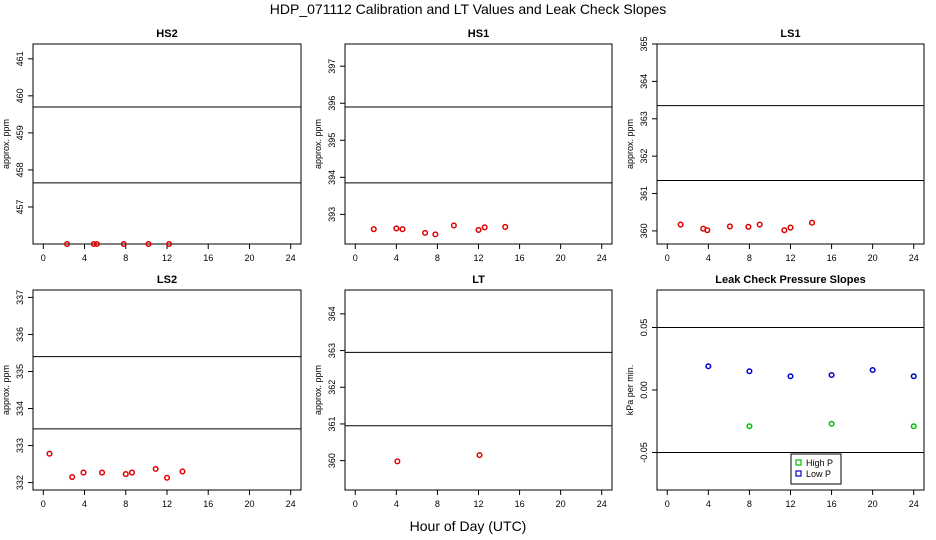 The width and height of the screenshot is (936, 540). I want to click on y-tick-label: 334, so click(20, 408).